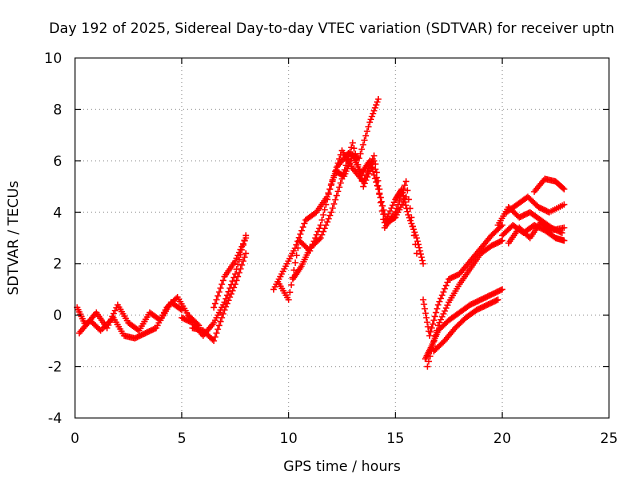 Image resolution: width=640 pixels, height=480 pixels. I want to click on y-tick-label: 4, so click(57, 213).